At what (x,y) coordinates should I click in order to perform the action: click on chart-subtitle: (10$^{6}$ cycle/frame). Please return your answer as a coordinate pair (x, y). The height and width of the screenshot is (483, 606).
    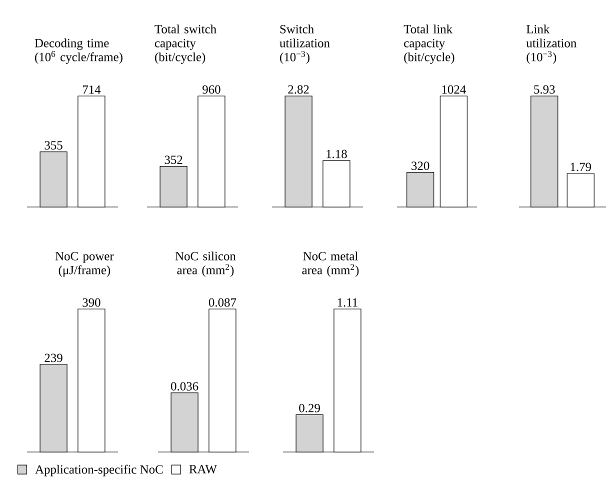
    Looking at the image, I should click on (78, 57).